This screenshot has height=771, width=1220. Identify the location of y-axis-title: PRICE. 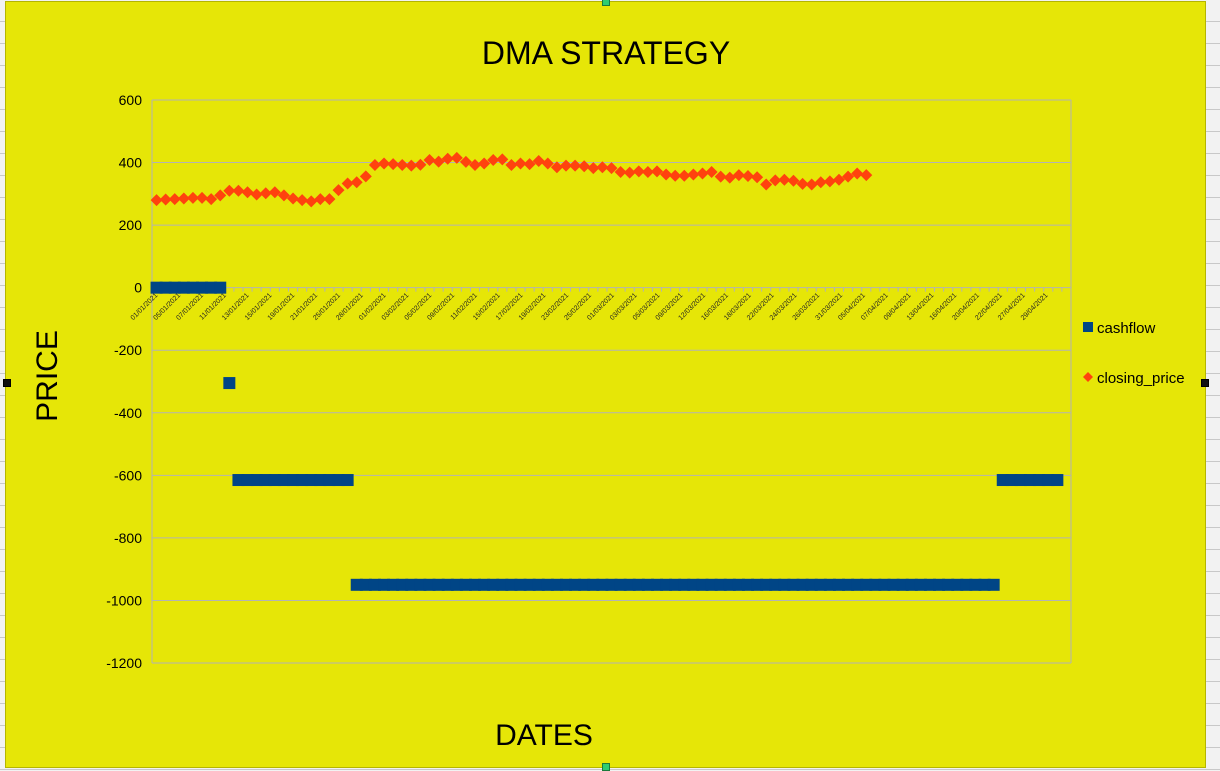
(47, 376).